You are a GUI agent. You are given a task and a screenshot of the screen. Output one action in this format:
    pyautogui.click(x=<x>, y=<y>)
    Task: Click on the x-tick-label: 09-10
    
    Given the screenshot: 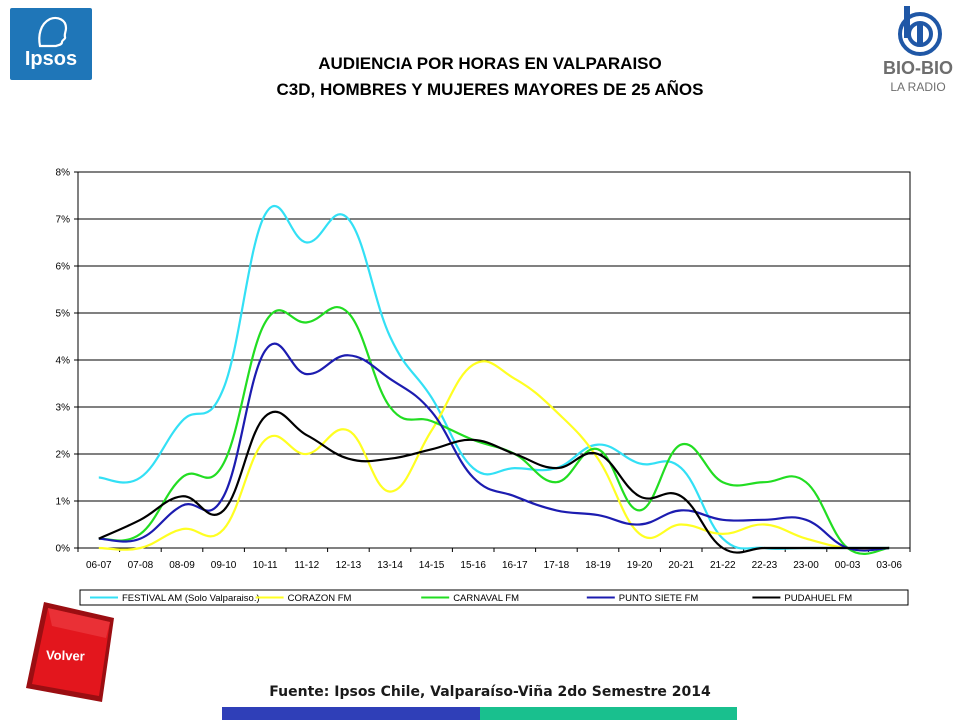 What is the action you would take?
    pyautogui.click(x=224, y=565)
    